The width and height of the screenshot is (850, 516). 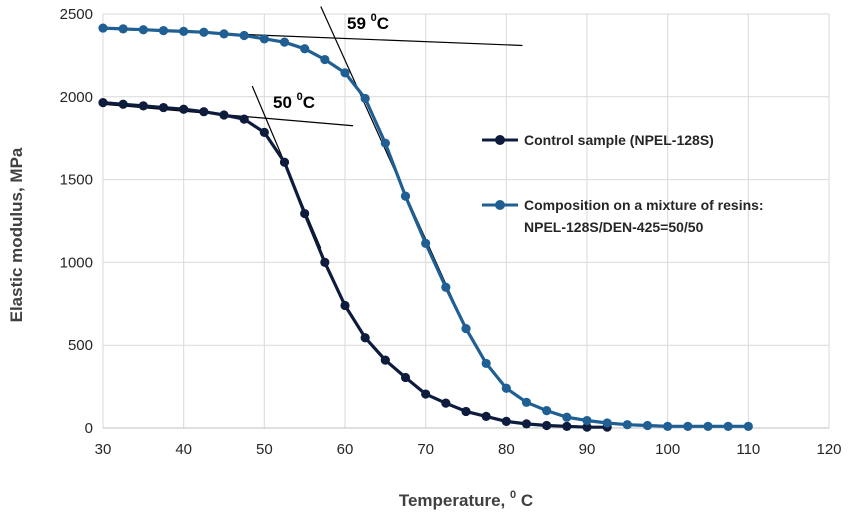 What do you see at coordinates (513, 495) in the screenshot?
I see `x-axis-title-sup: 0` at bounding box center [513, 495].